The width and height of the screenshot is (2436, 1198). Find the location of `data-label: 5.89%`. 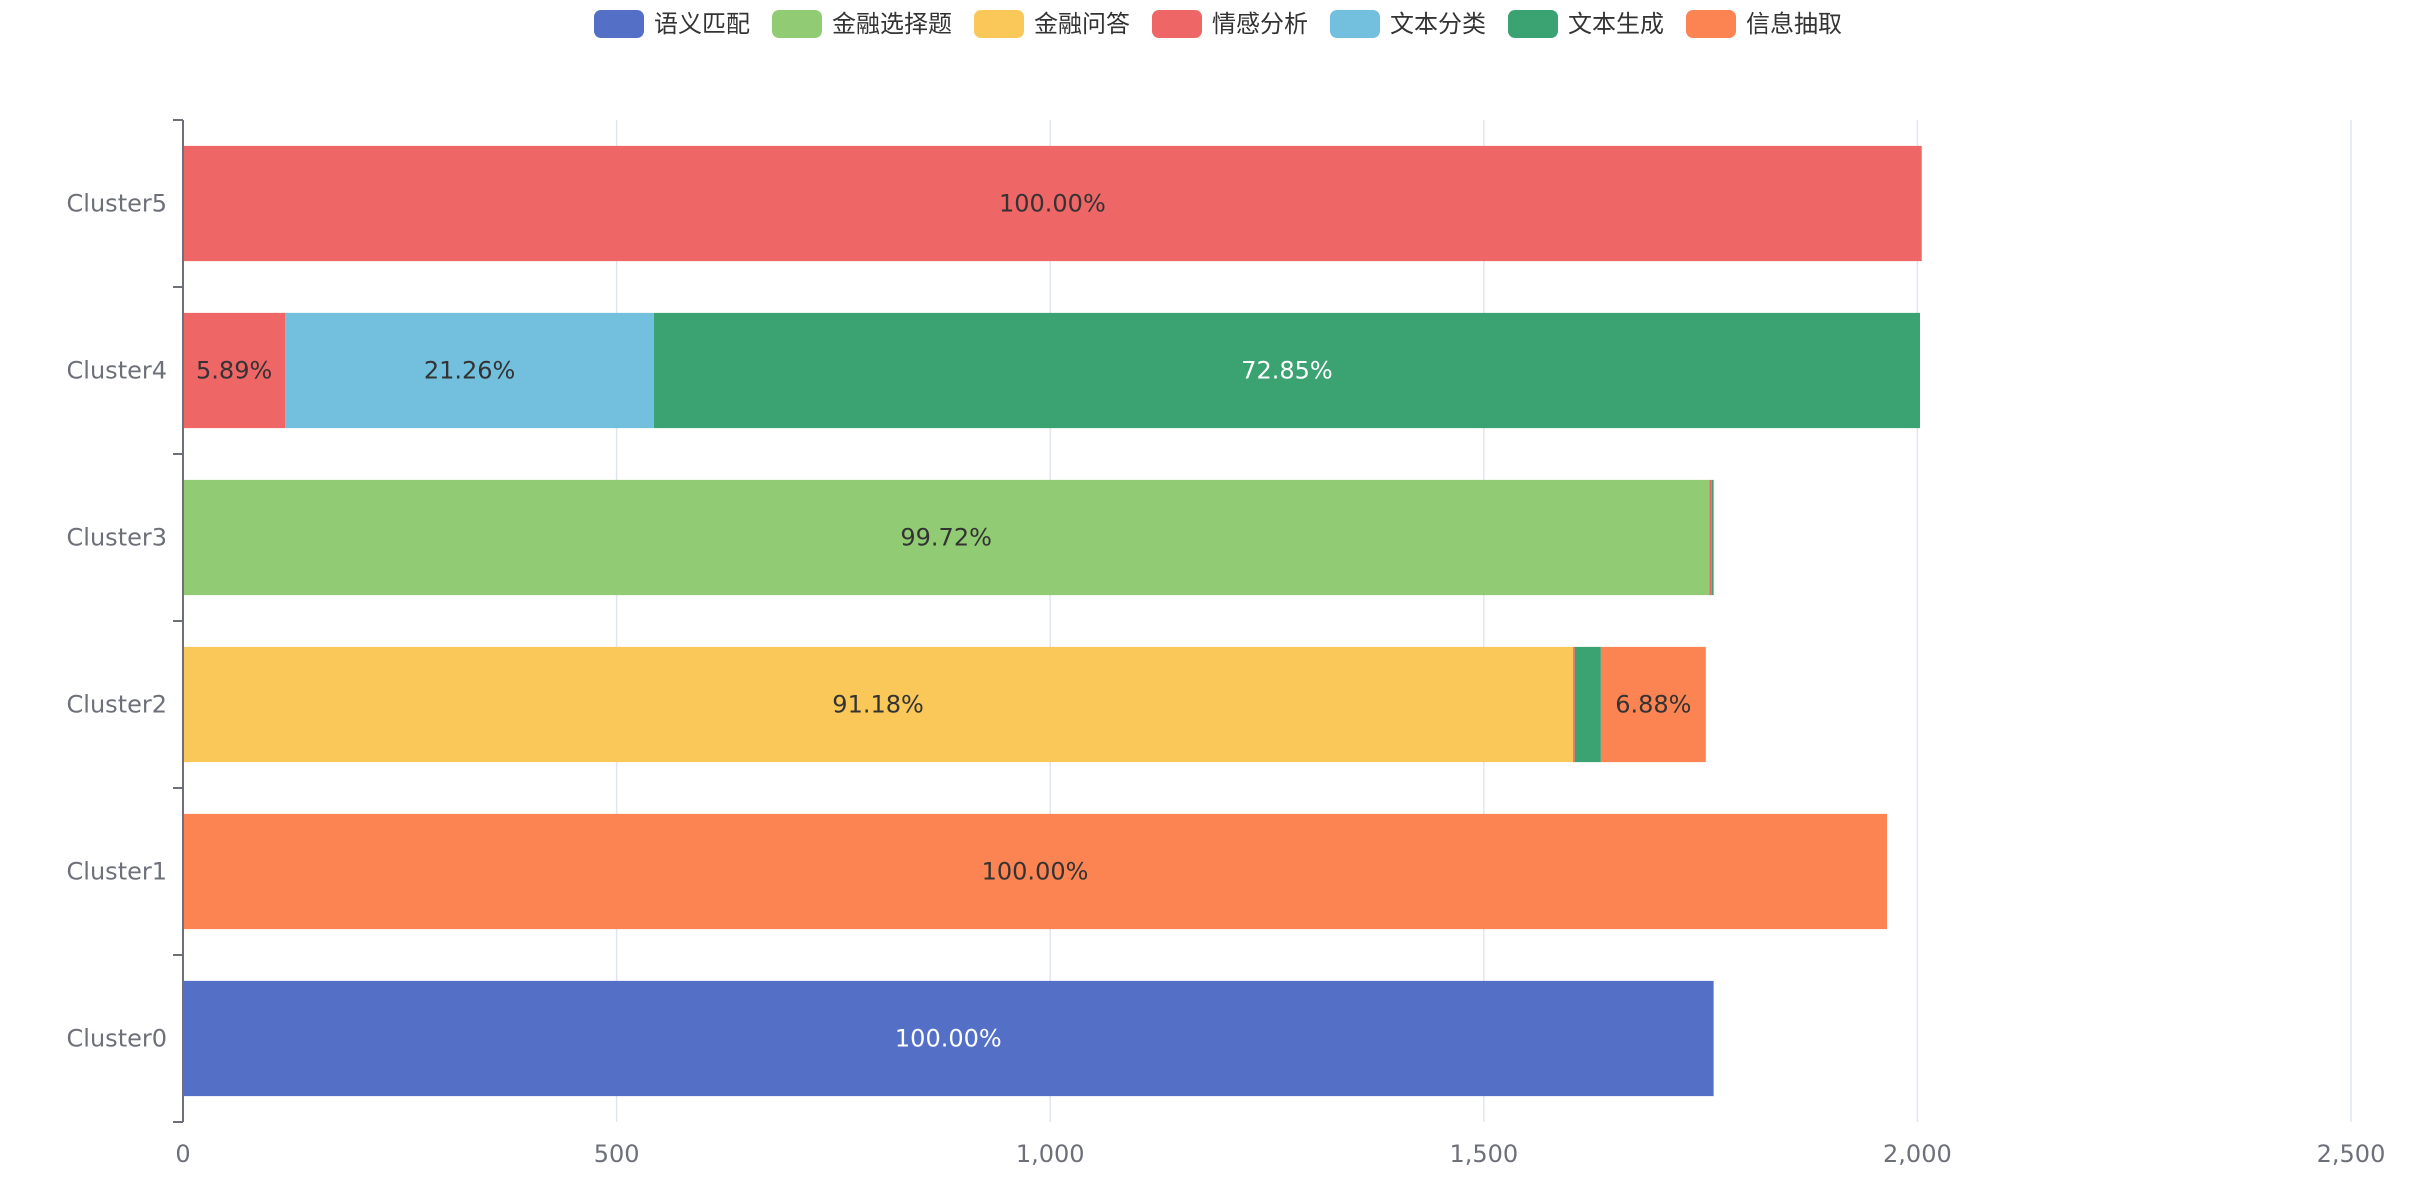

data-label: 5.89% is located at coordinates (234, 371).